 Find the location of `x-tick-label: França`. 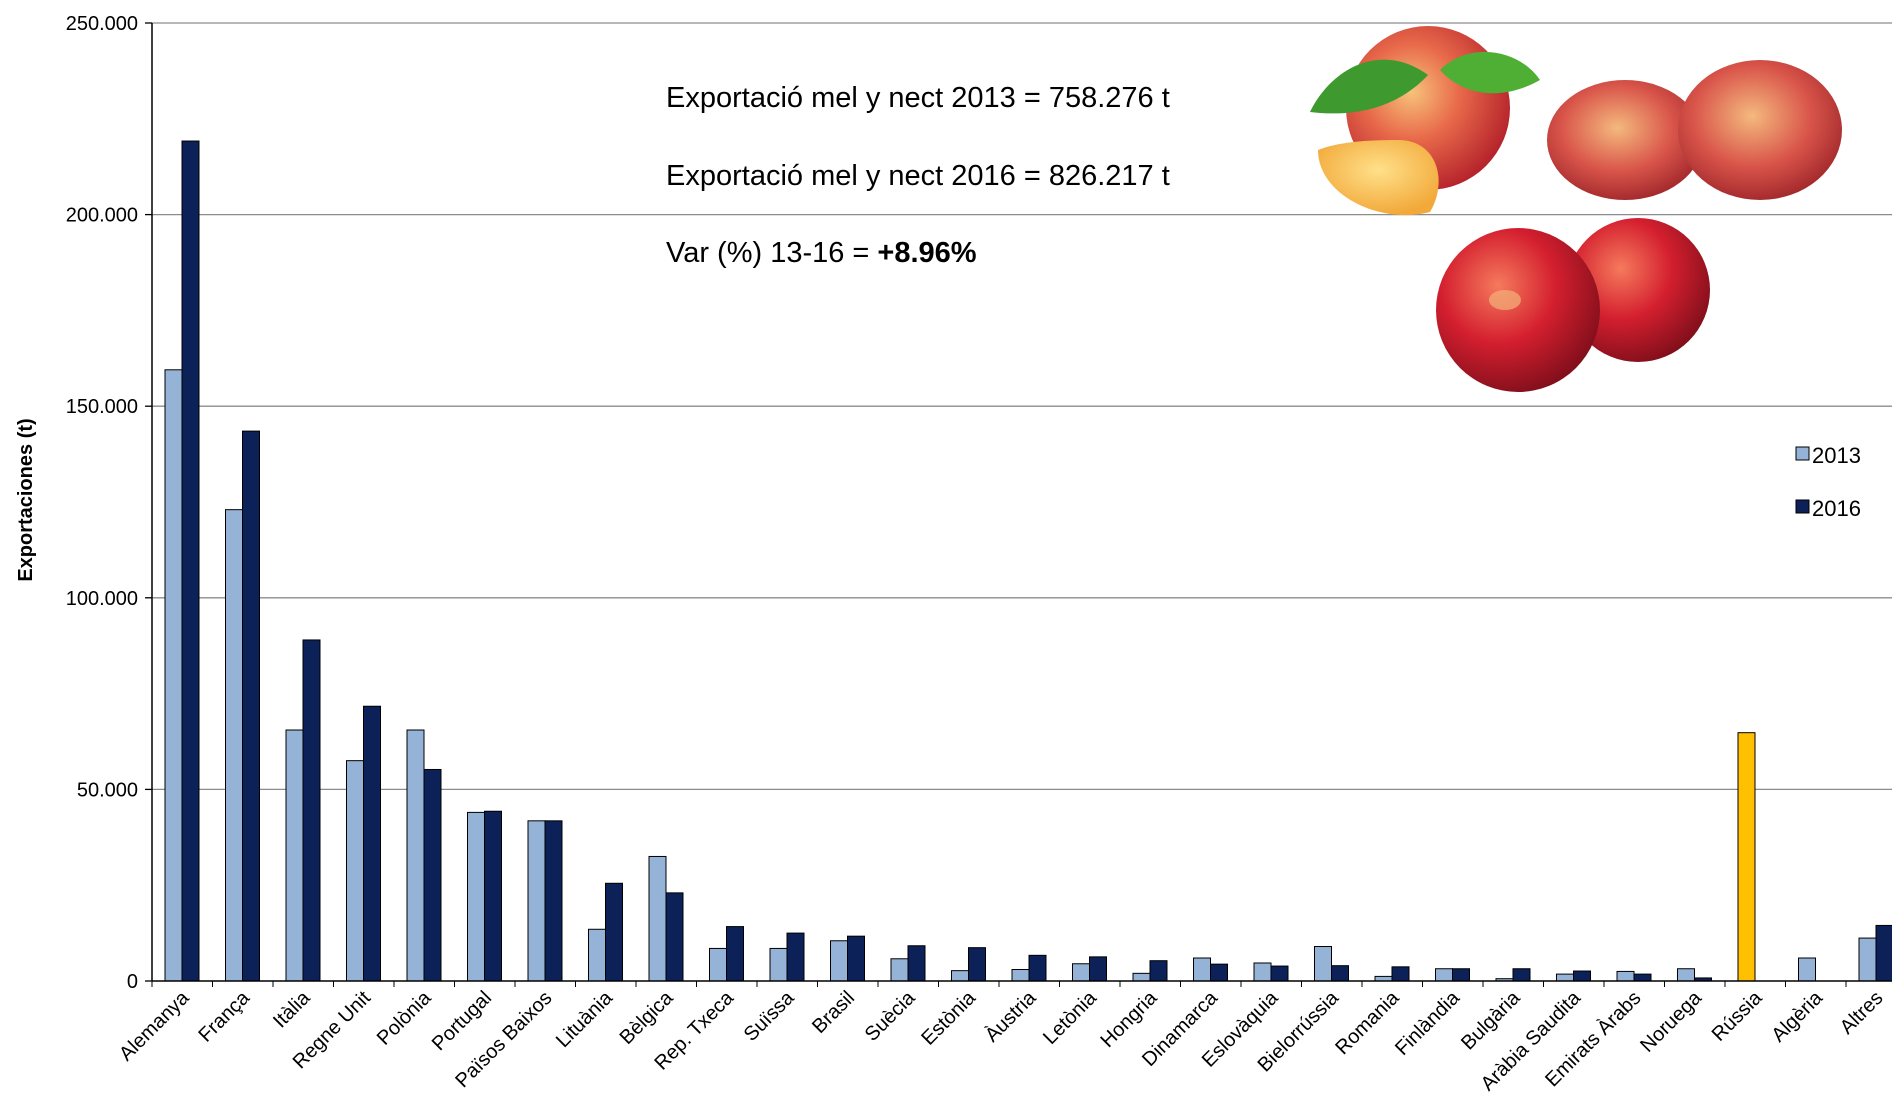

x-tick-label: França is located at coordinates (224, 1016).